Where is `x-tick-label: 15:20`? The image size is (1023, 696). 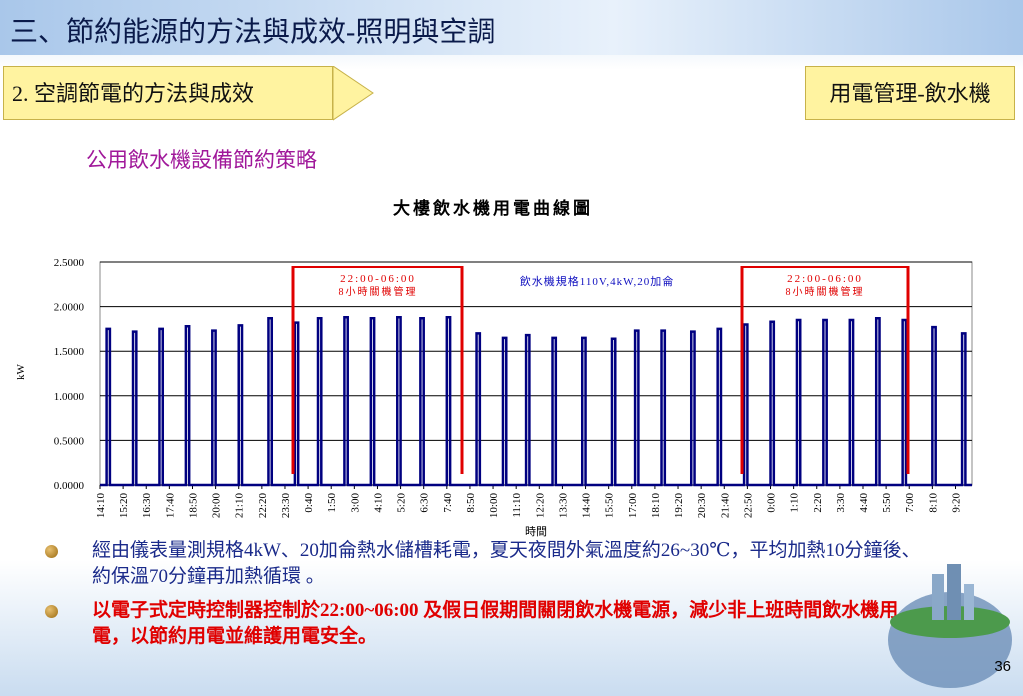
x-tick-label: 15:20 is located at coordinates (124, 506).